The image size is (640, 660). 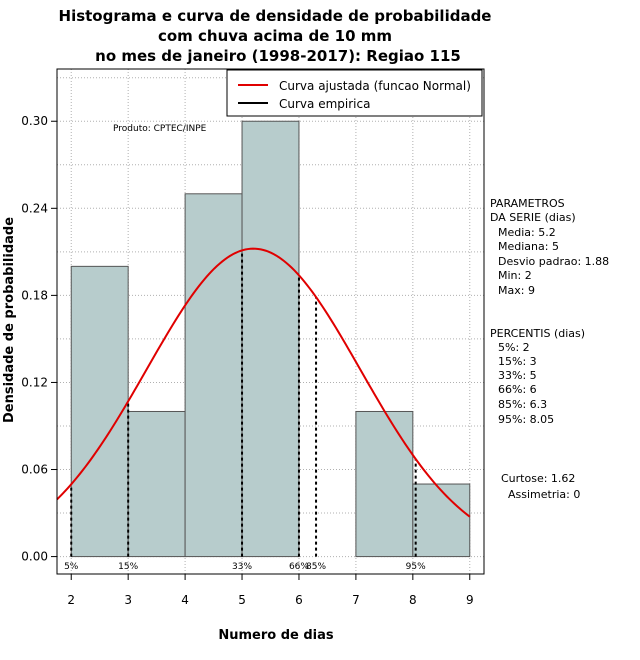 What do you see at coordinates (515, 275) in the screenshot?
I see `param-min: Min: 2` at bounding box center [515, 275].